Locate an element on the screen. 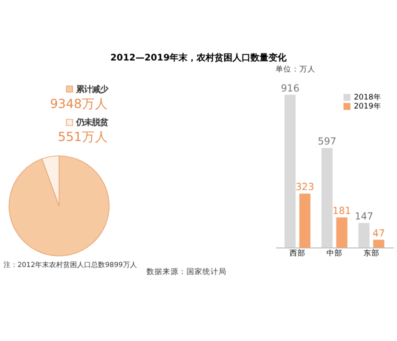  data-label: 181 is located at coordinates (342, 211).